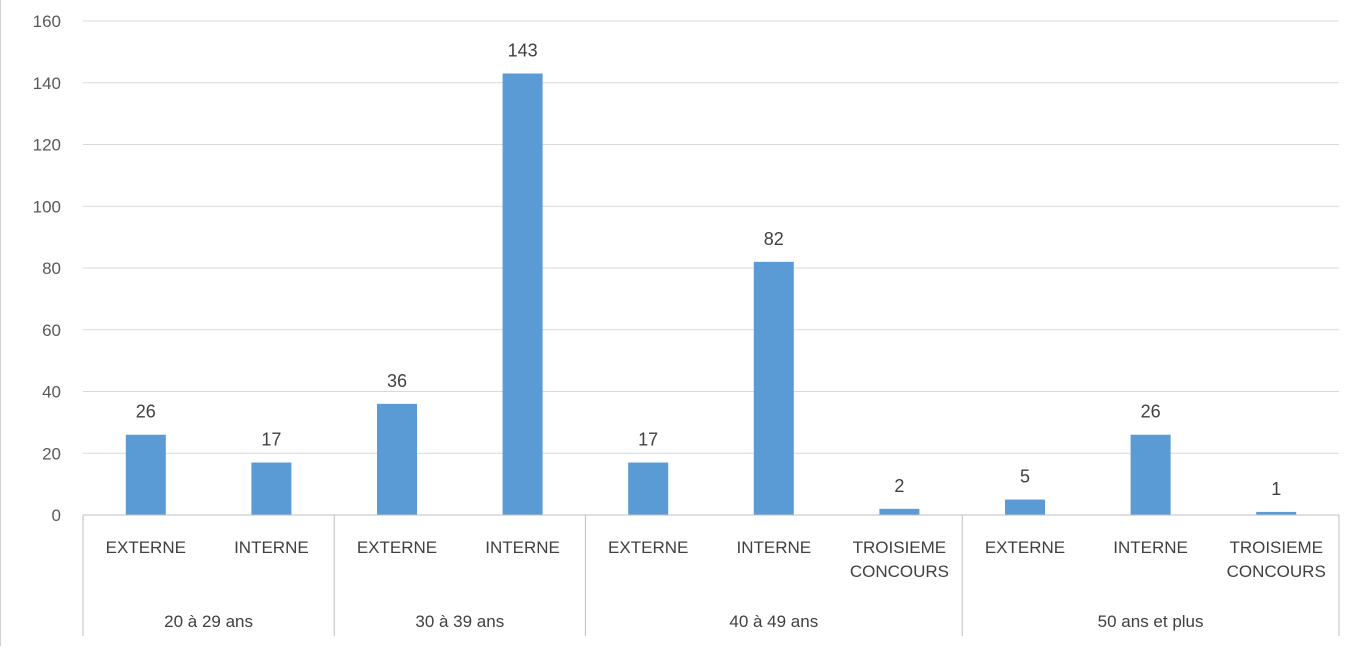  What do you see at coordinates (1151, 621) in the screenshot?
I see `group-label: 50 ans et plus` at bounding box center [1151, 621].